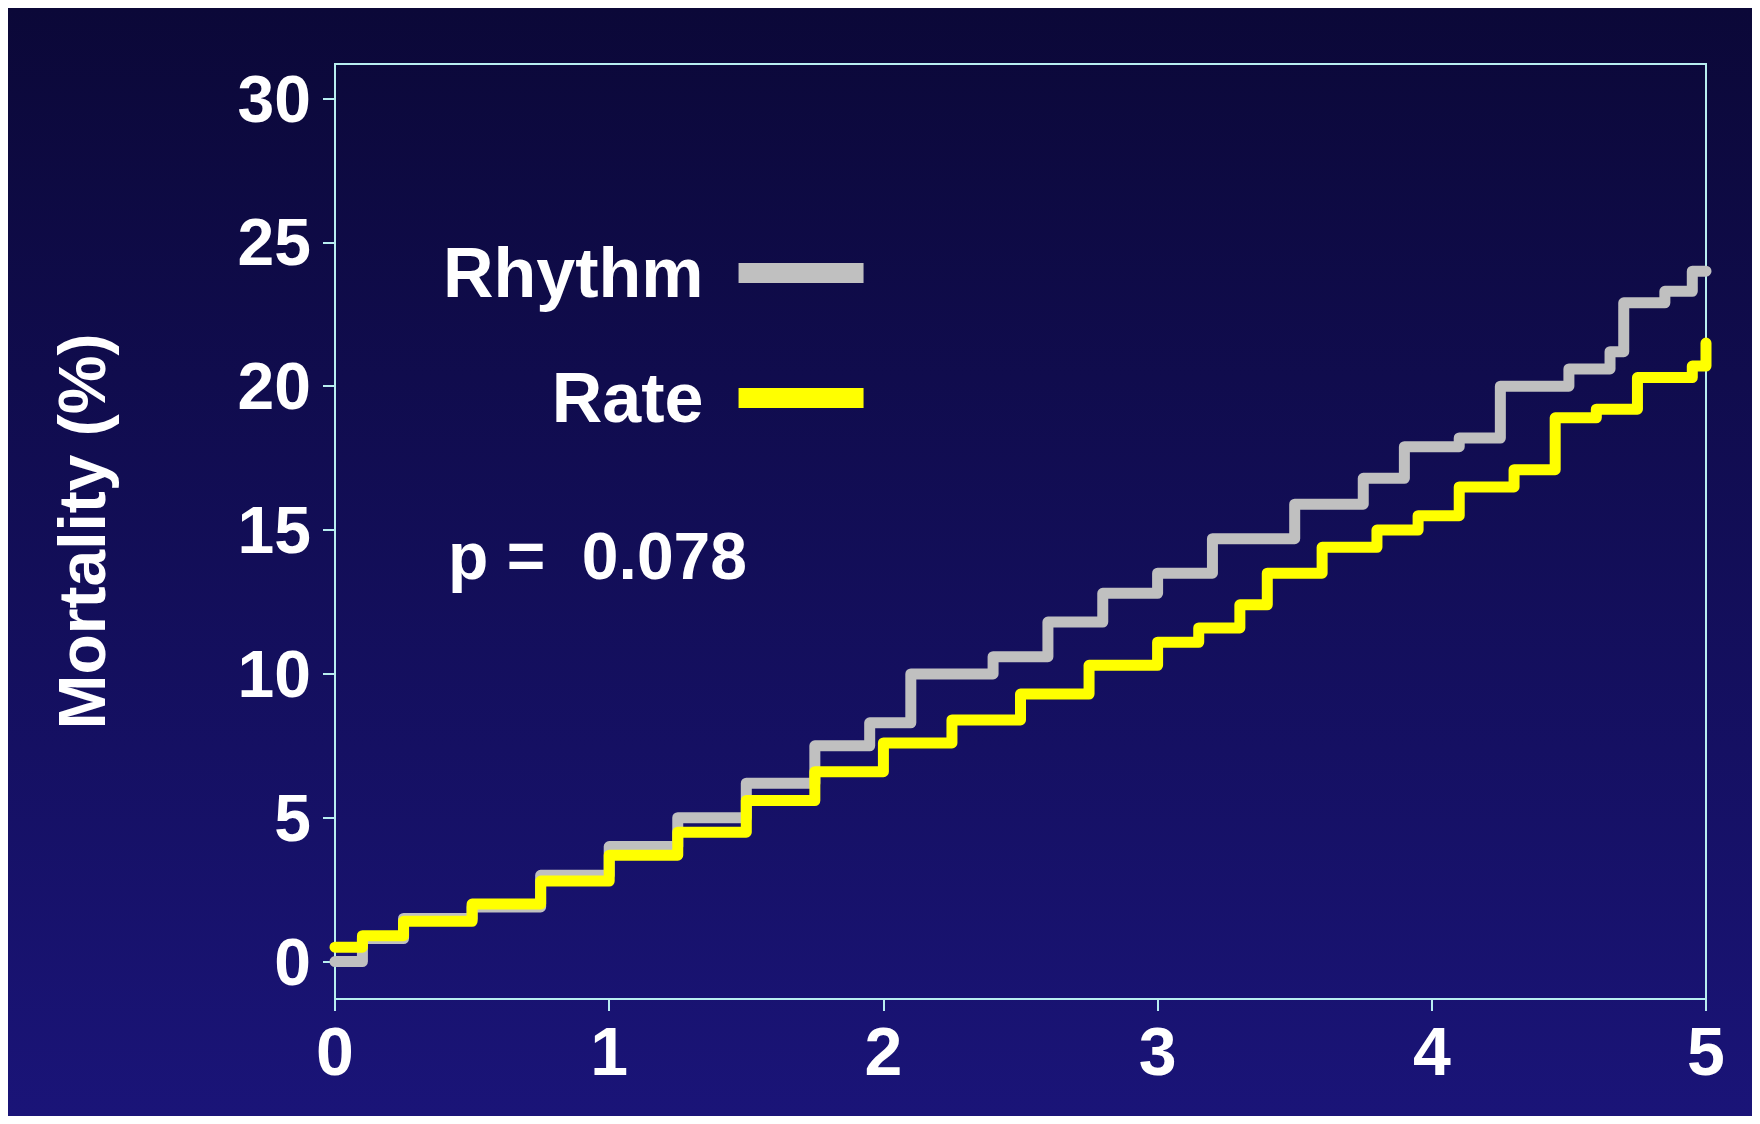  I want to click on y-tick-label: 10, so click(274, 673).